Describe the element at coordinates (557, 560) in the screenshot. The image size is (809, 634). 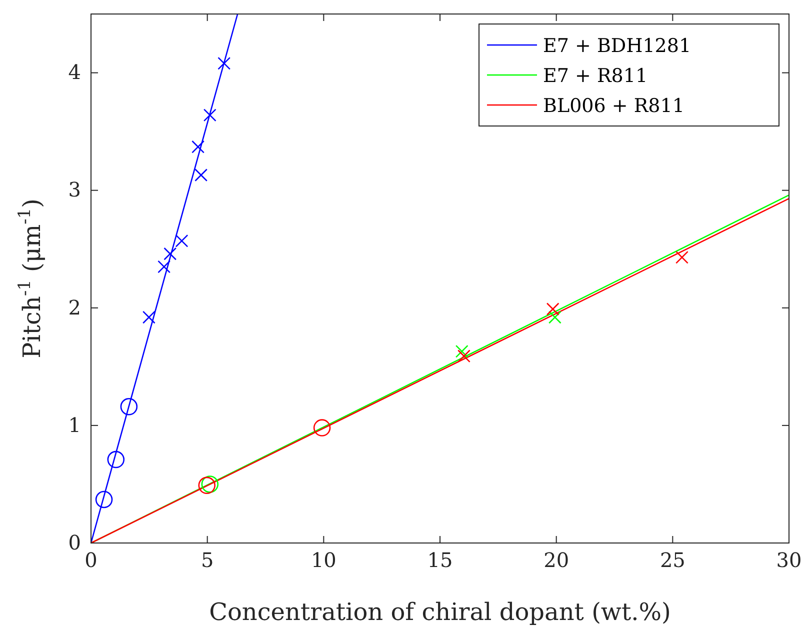
I see `x-tick-label: 20` at that location.